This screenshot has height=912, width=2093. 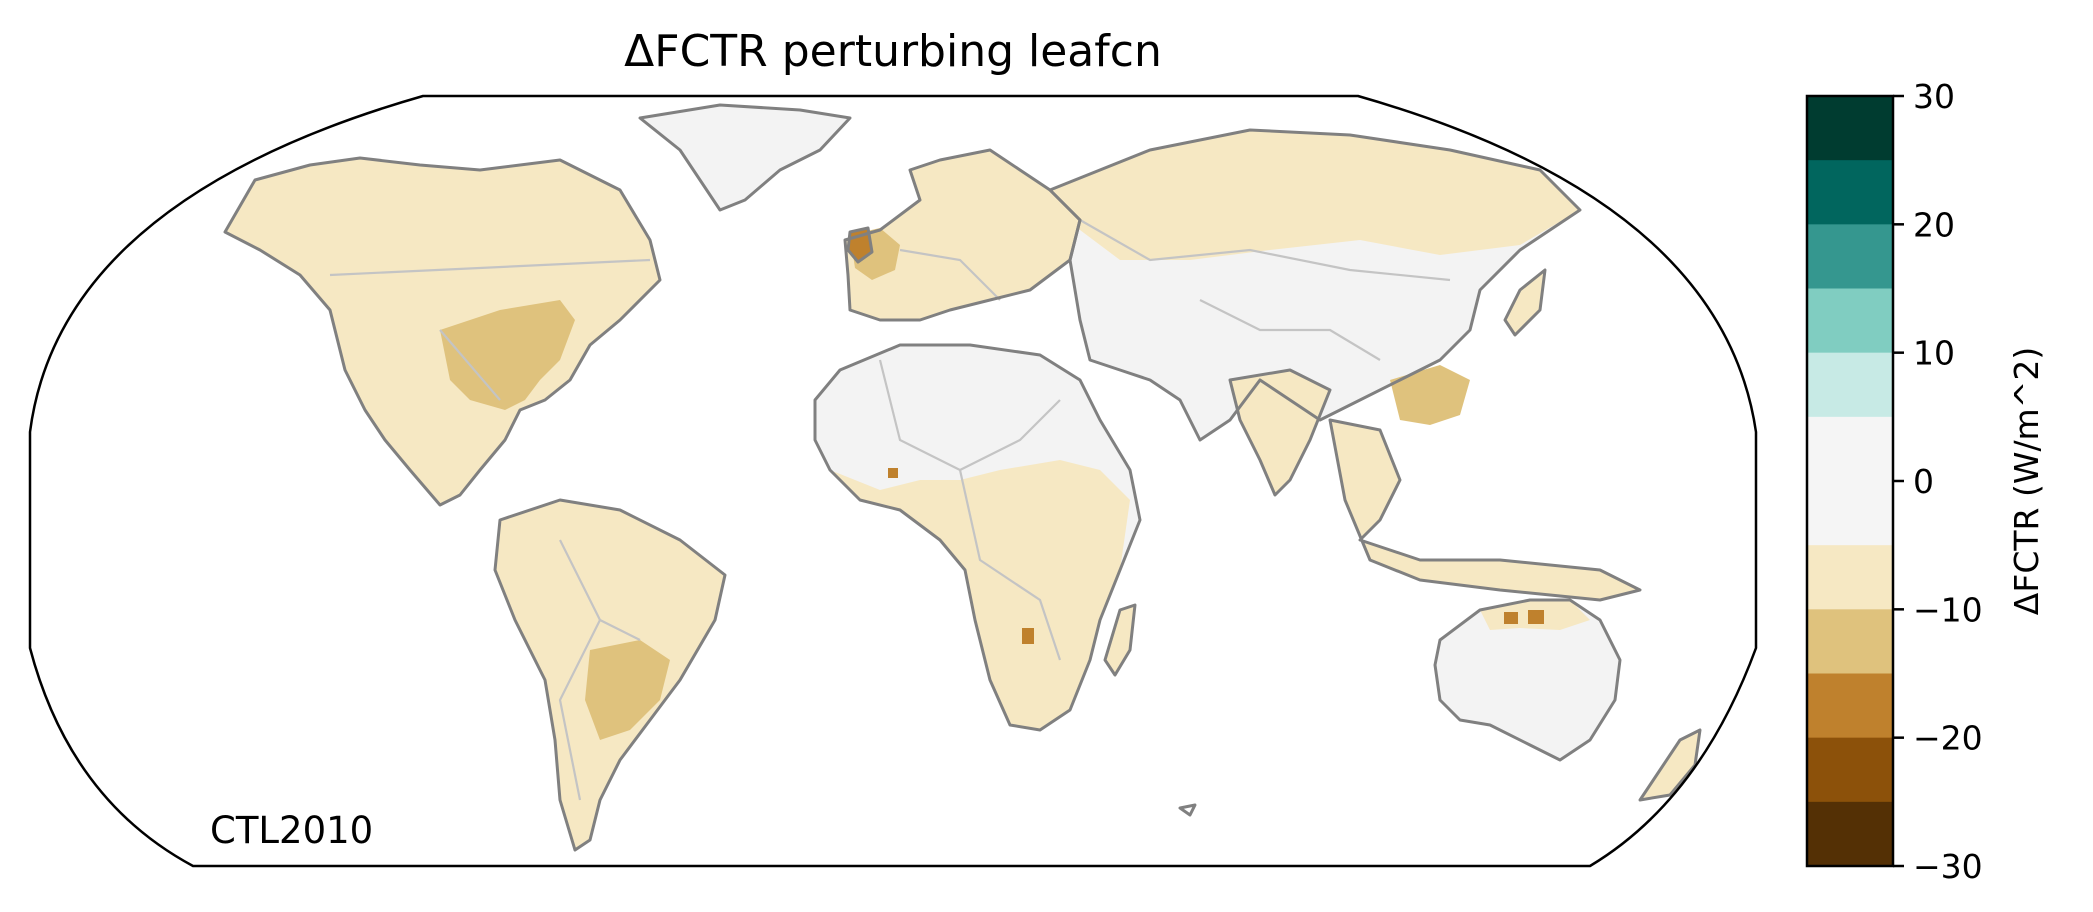 What do you see at coordinates (1934, 96) in the screenshot?
I see `colorbar-tick-label: 30` at bounding box center [1934, 96].